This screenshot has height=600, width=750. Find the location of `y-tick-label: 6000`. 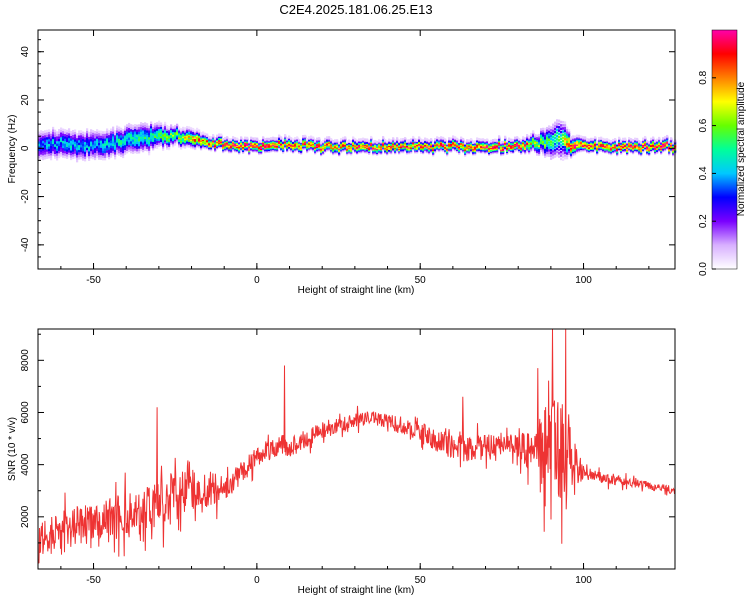

y-tick-label: 6000 is located at coordinates (25, 412).